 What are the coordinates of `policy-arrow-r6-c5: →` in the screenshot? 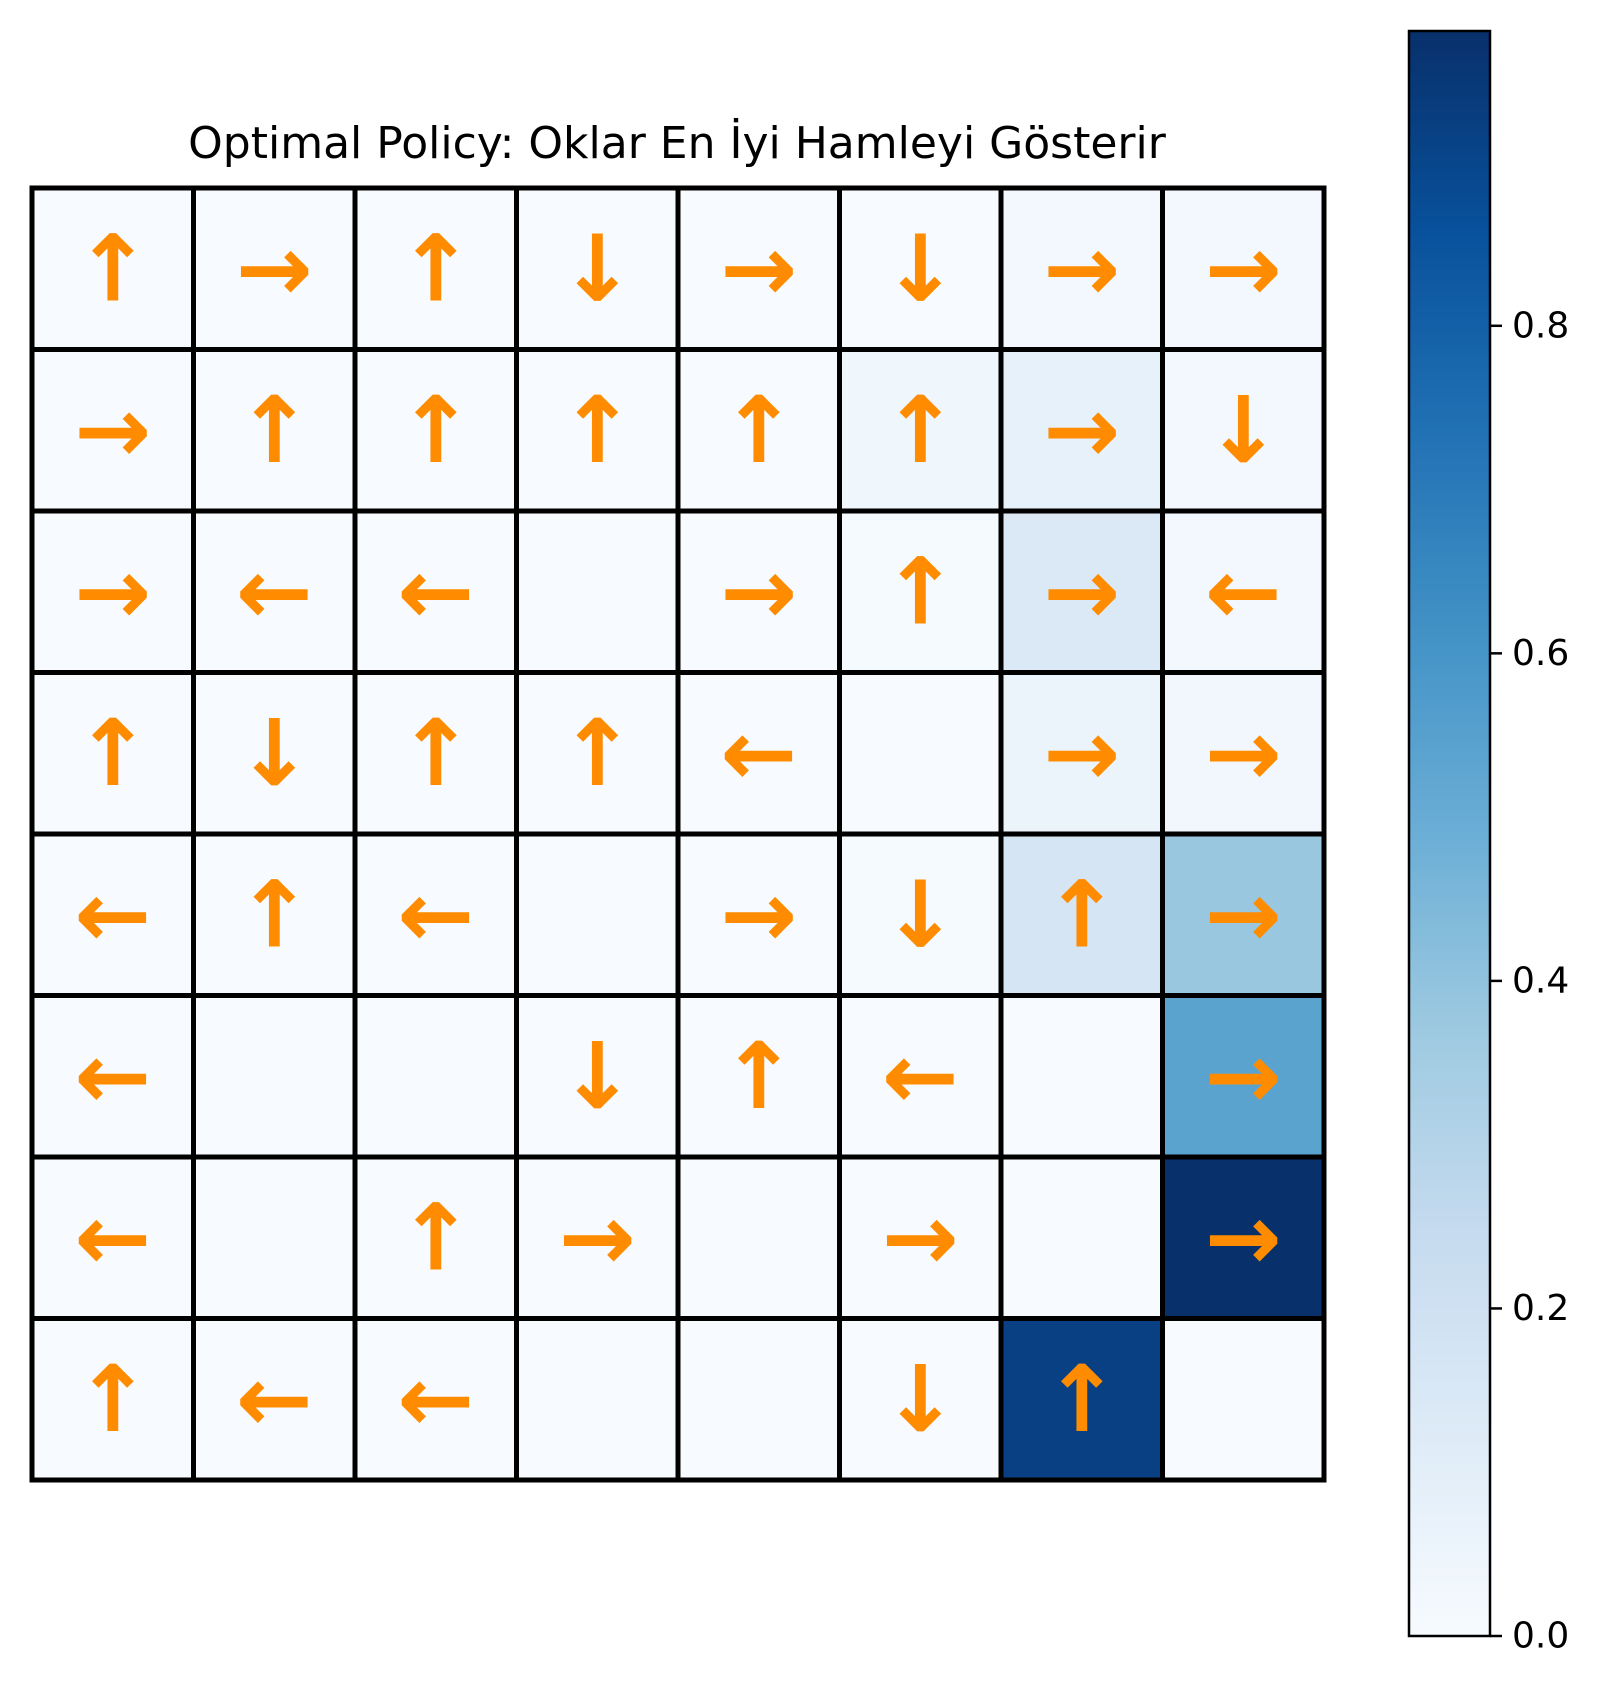 It's located at (920, 1237).